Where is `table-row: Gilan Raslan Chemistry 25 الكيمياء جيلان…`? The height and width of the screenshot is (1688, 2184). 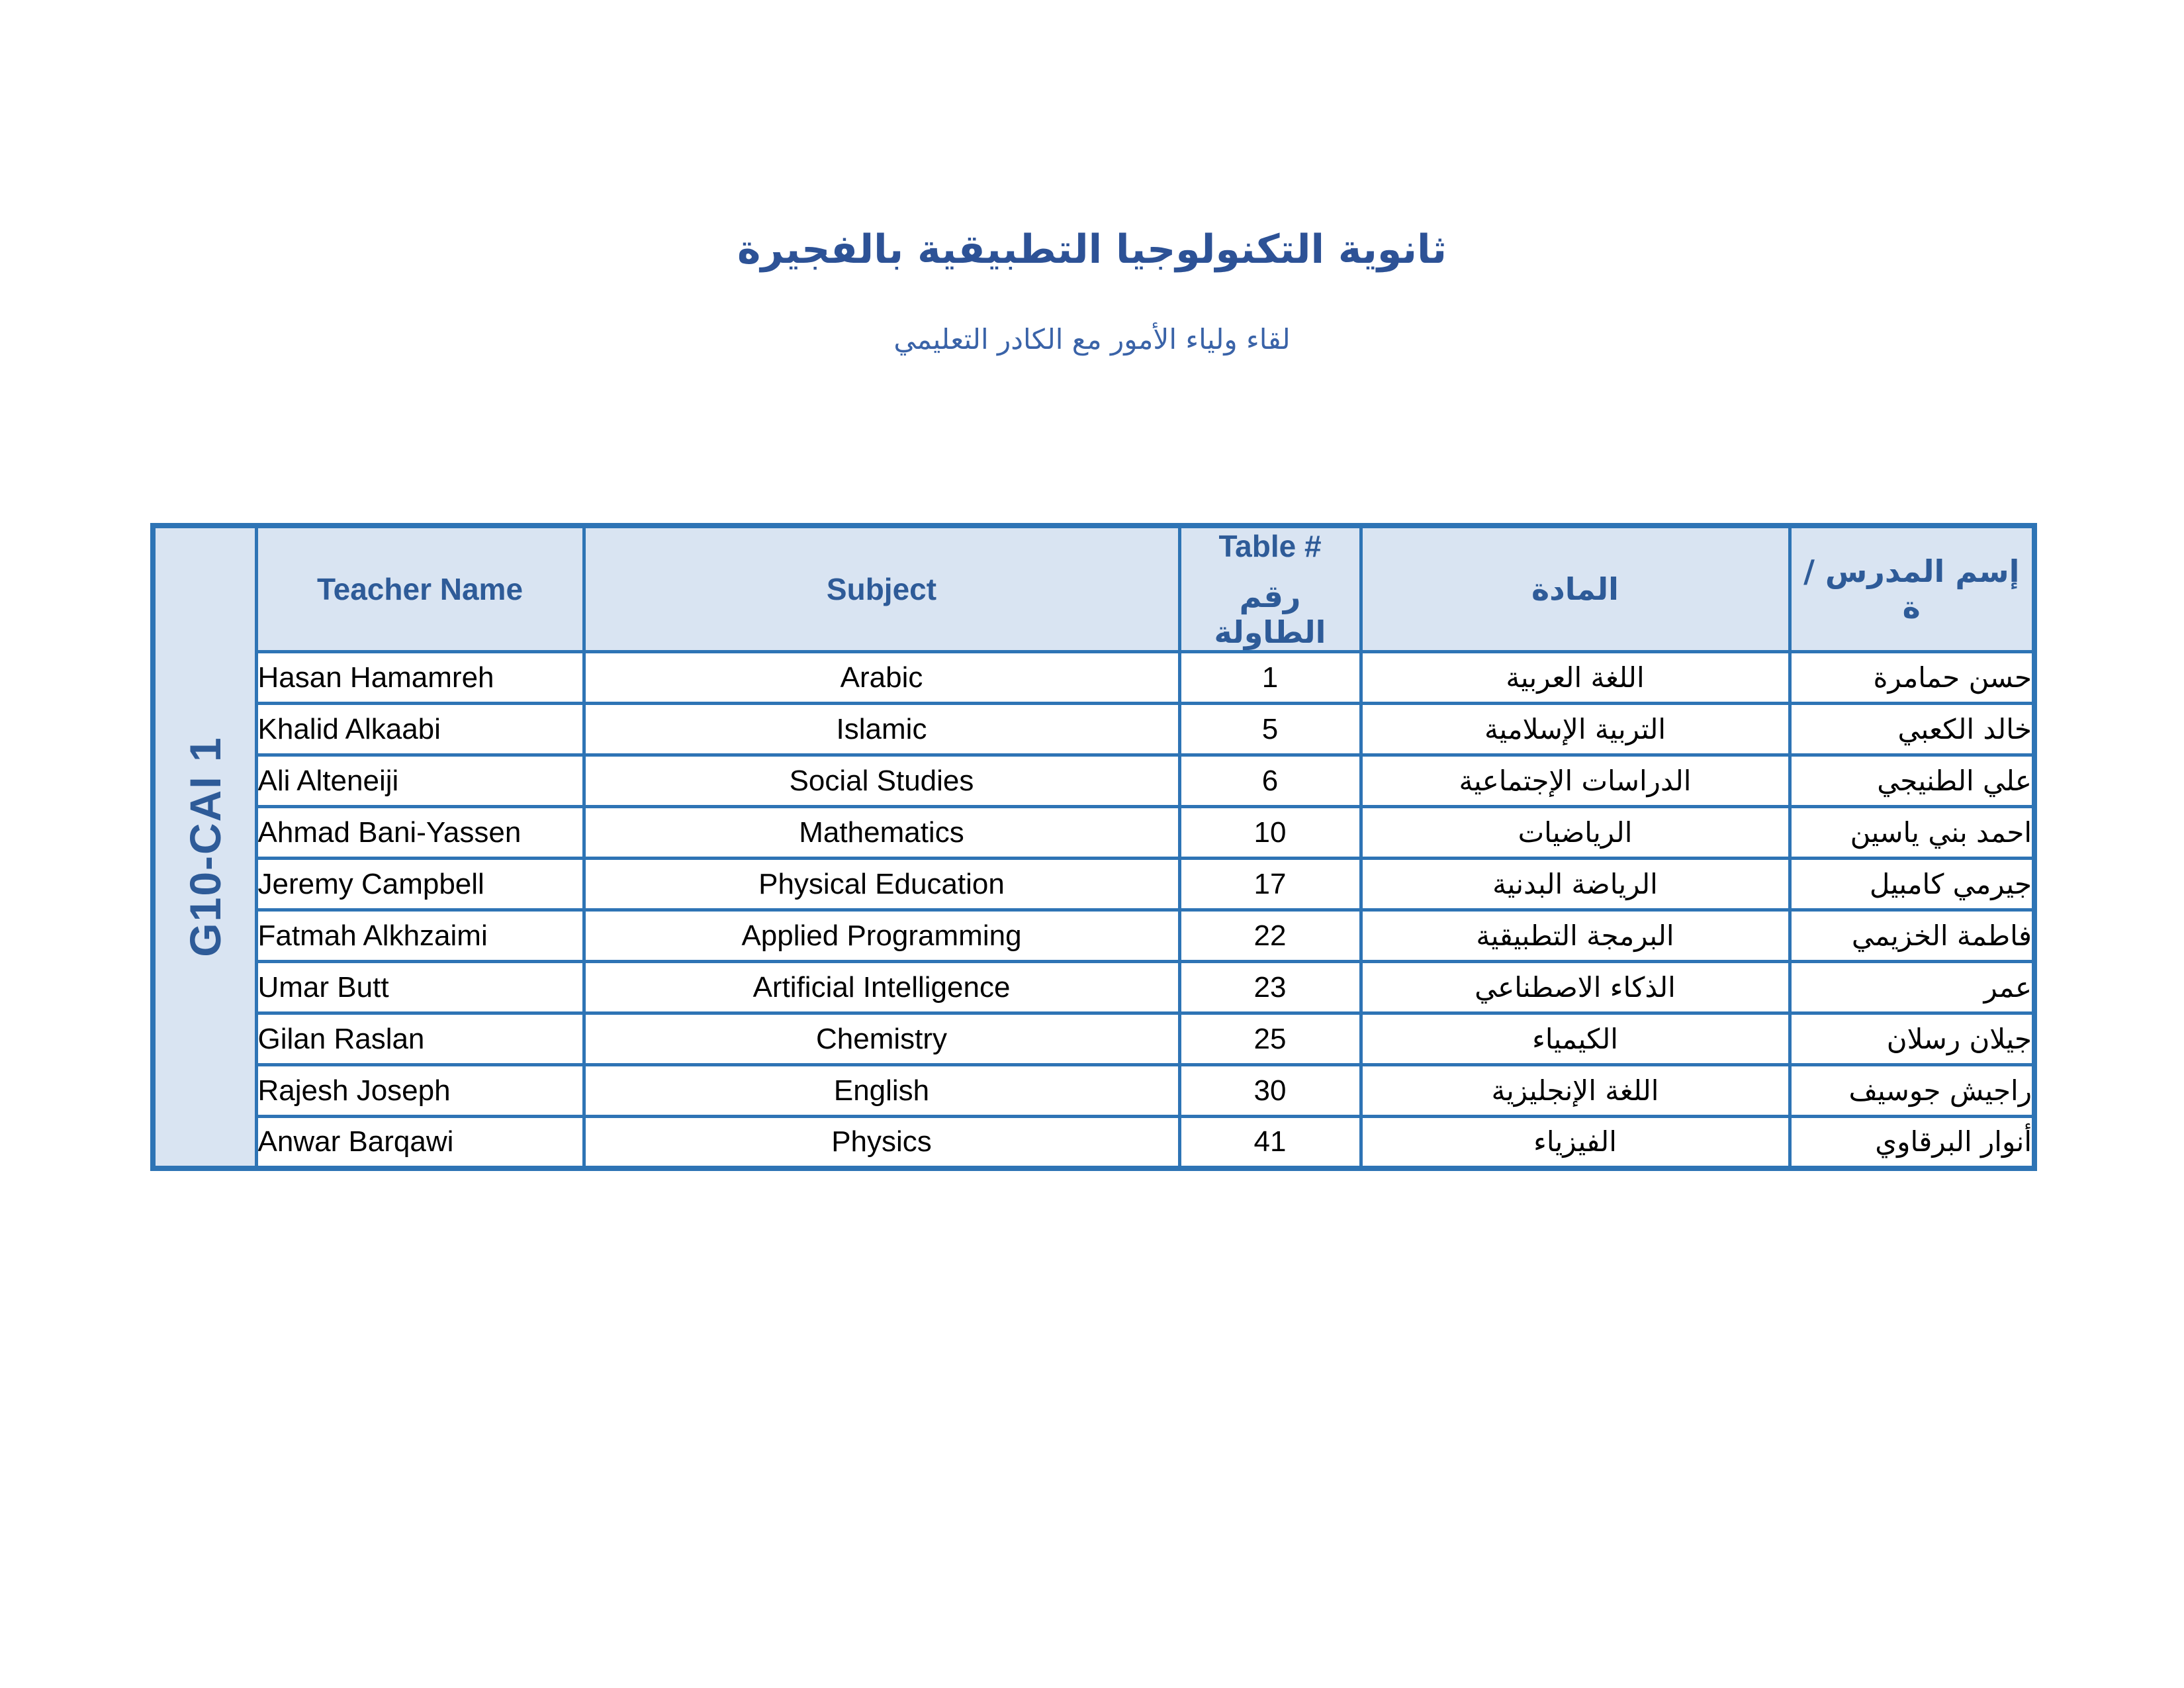
table-row: Gilan Raslan Chemistry 25 الكيمياء جيلان… is located at coordinates (1094, 1038).